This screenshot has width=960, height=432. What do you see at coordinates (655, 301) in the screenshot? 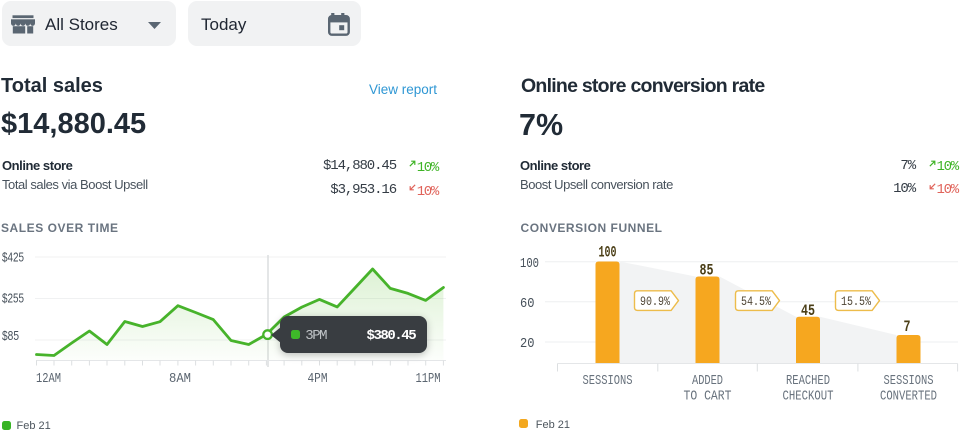
I see `svg-text: 90.9%` at bounding box center [655, 301].